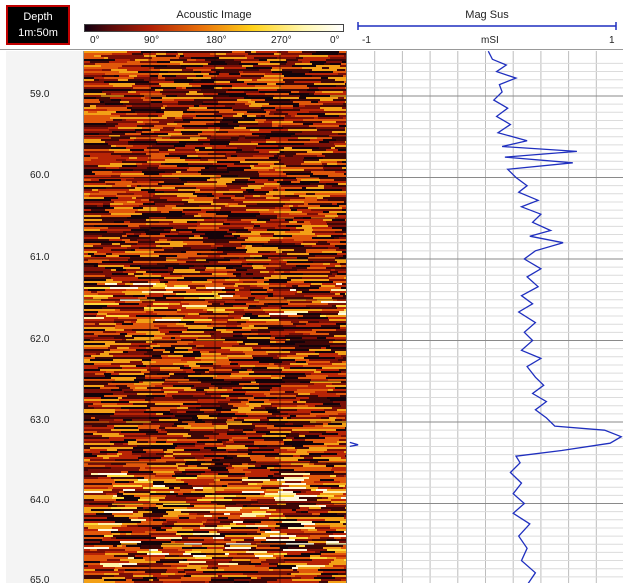 This screenshot has height=588, width=623. What do you see at coordinates (612, 40) in the screenshot?
I see `mag-sus-max-label: 1` at bounding box center [612, 40].